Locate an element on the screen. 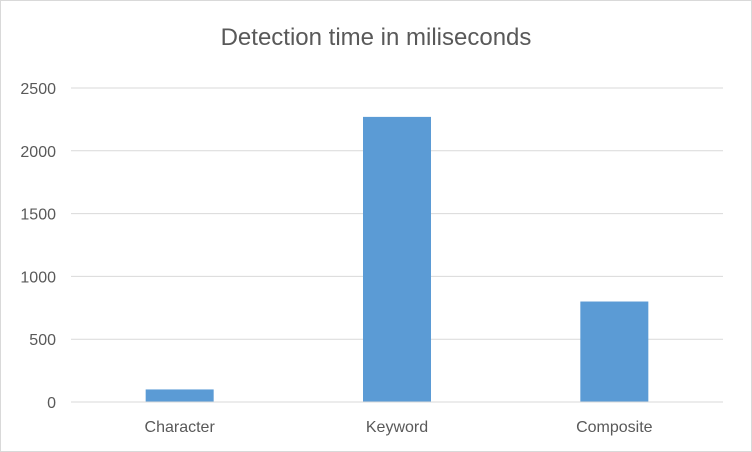 The image size is (752, 452). x-axis-categories: Character Keyword Composite is located at coordinates (399, 427).